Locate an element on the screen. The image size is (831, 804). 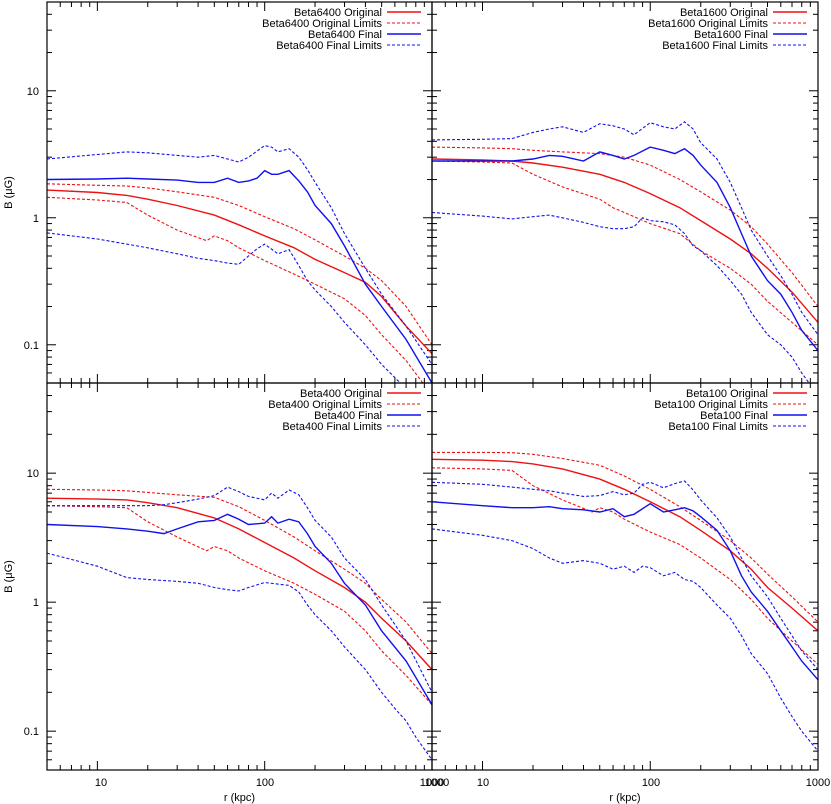
legend-label: Beta6400 Final Limits is located at coordinates (329, 46).